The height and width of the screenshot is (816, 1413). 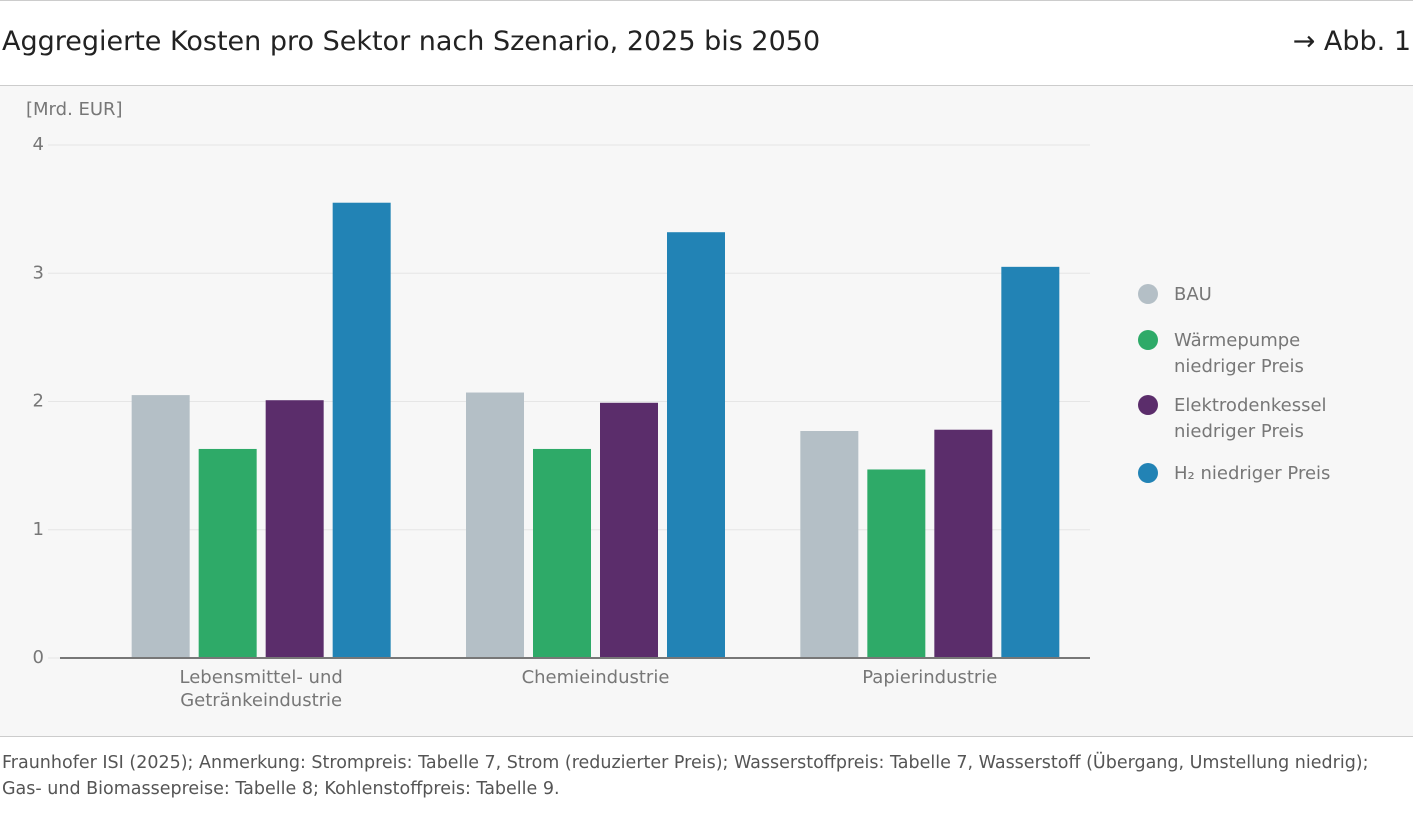 I want to click on legend-item: Wärmepumpe niedriger Preis, so click(x=1251, y=354).